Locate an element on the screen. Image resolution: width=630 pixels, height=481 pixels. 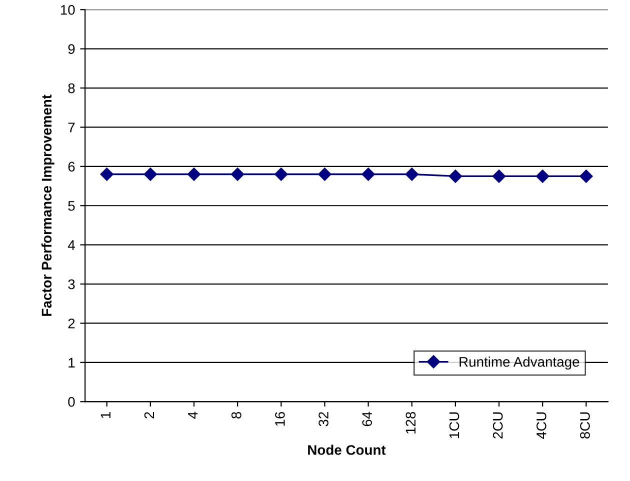
x-tick-label: 1CU is located at coordinates (454, 425).